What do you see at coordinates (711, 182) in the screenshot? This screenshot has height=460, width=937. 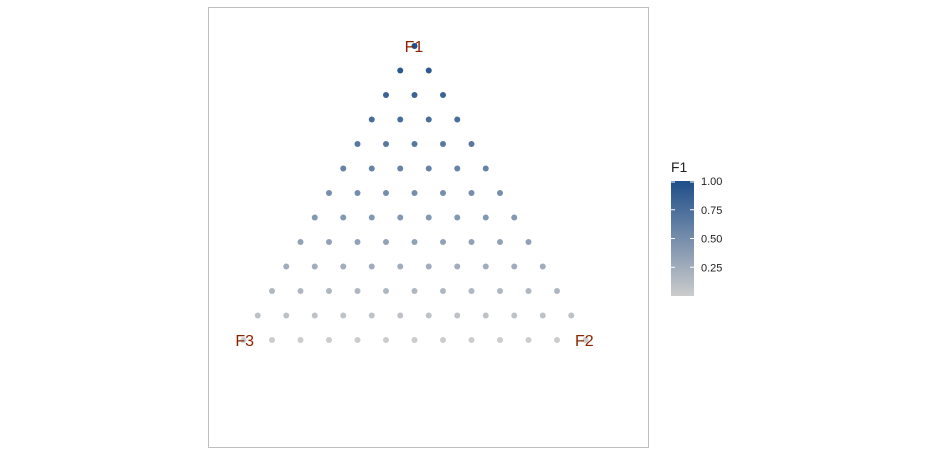 I see `legend-tick-label: 1.00` at bounding box center [711, 182].